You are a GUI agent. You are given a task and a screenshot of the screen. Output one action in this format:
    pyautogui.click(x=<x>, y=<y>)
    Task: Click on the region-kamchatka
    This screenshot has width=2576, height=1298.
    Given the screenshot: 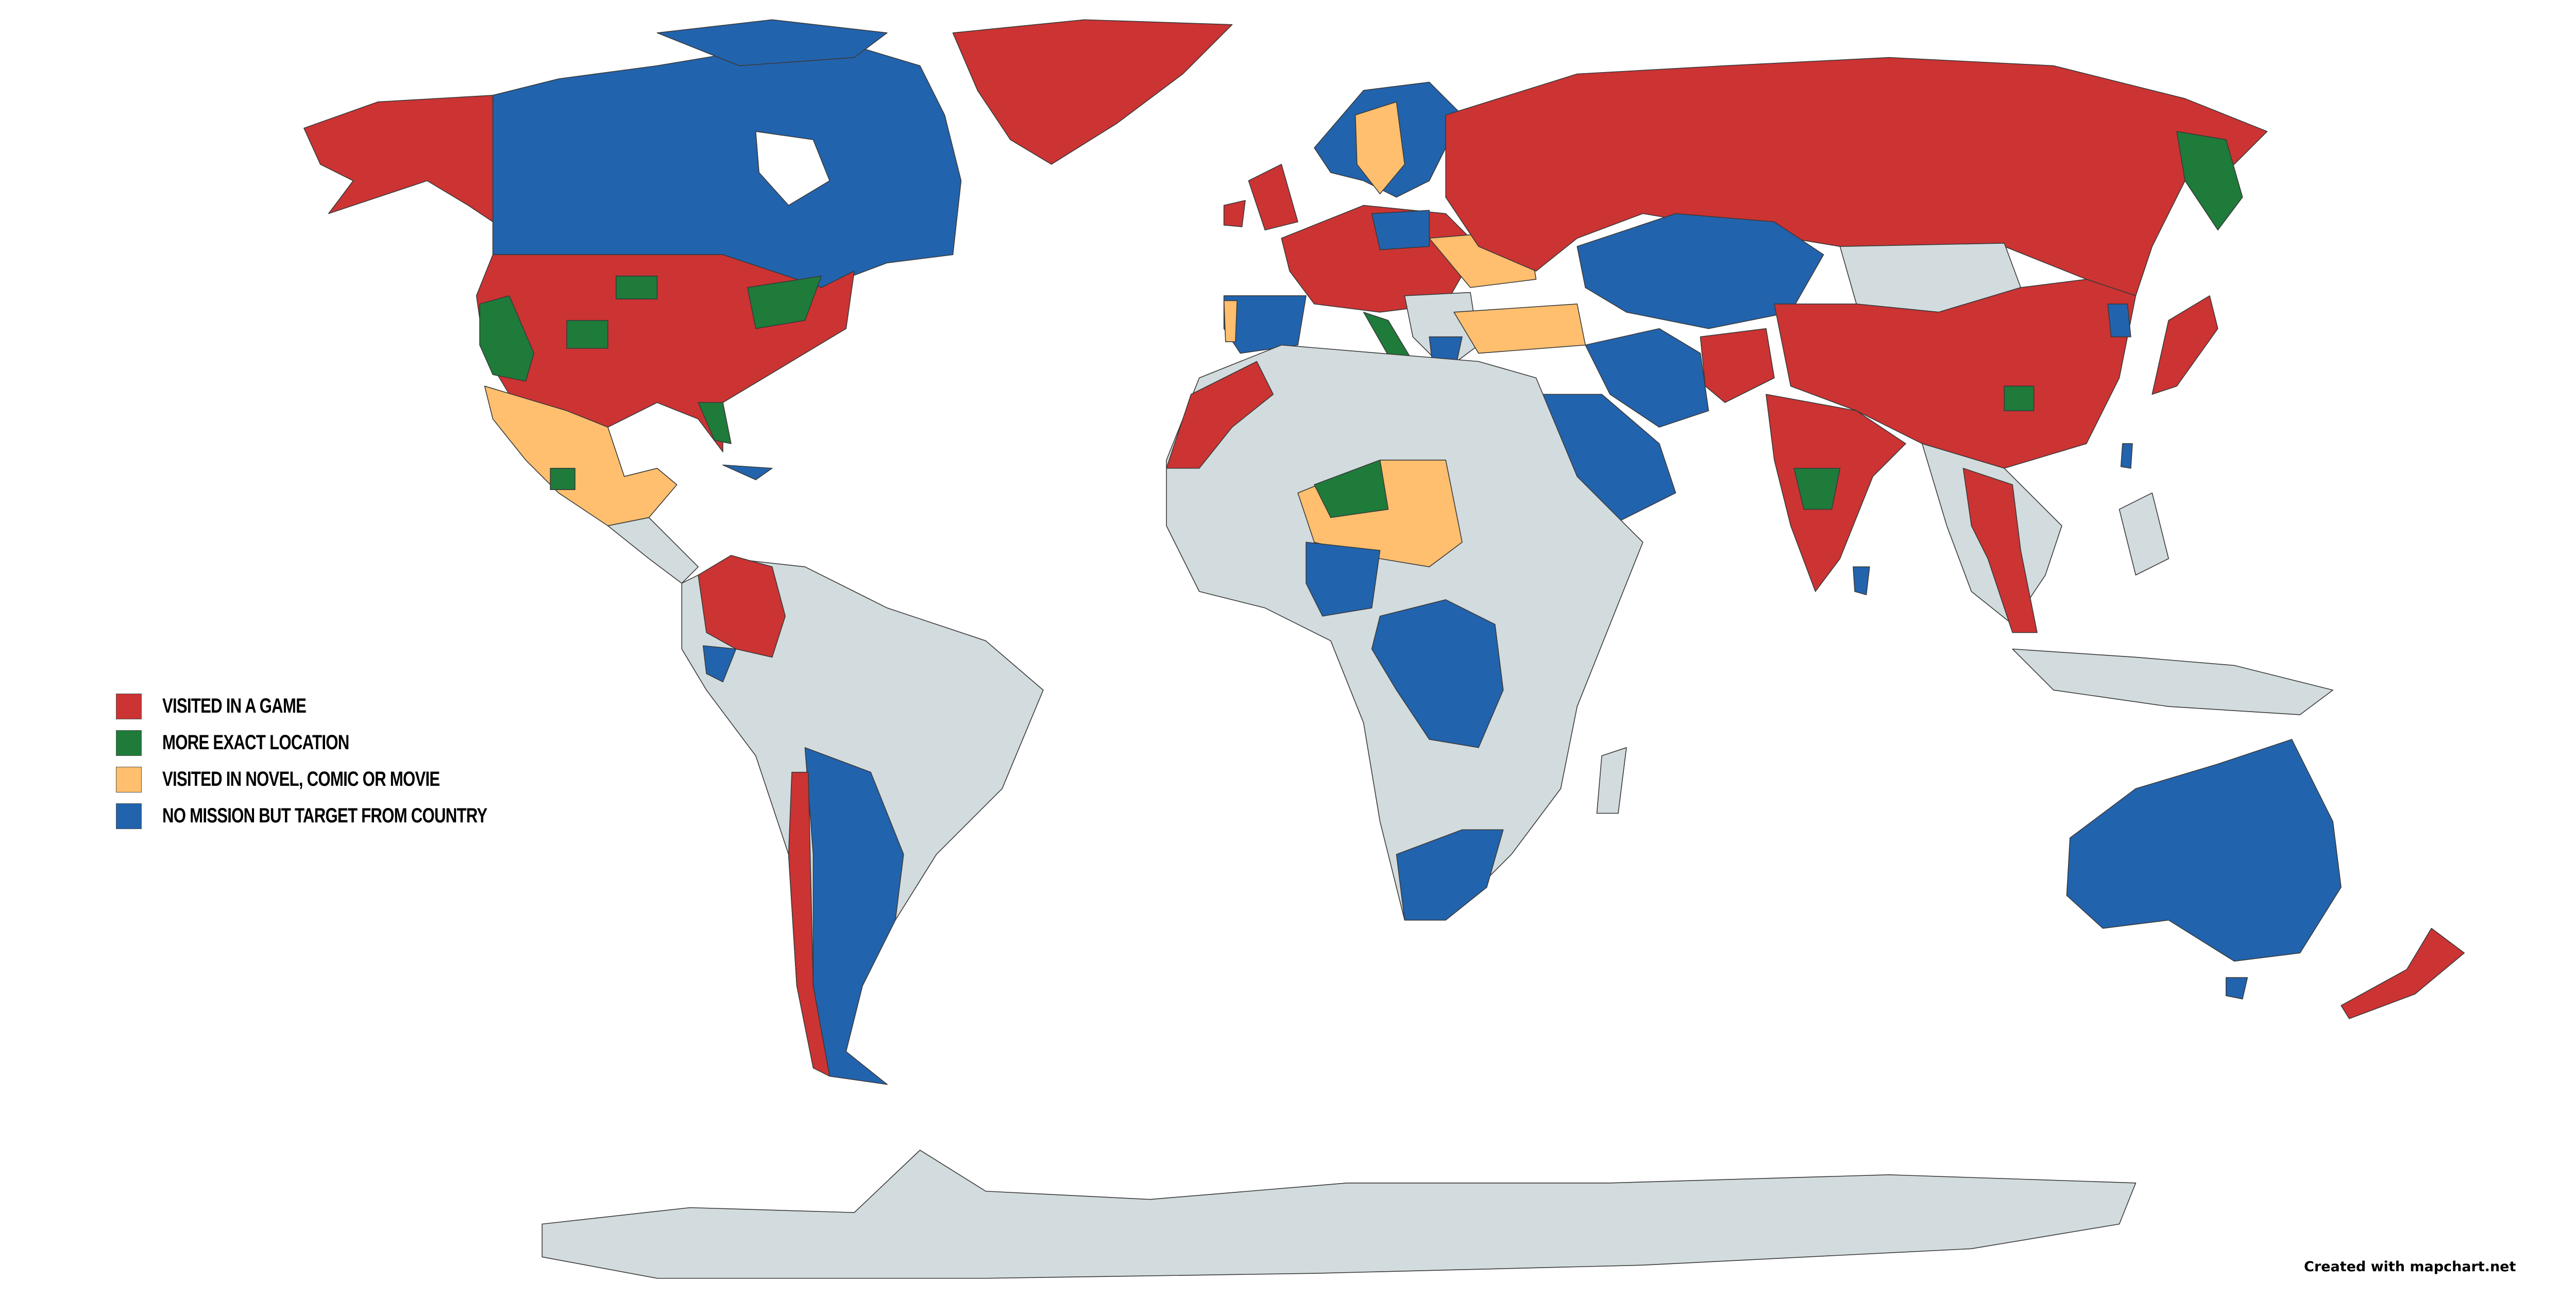 What is the action you would take?
    pyautogui.click(x=2209, y=181)
    